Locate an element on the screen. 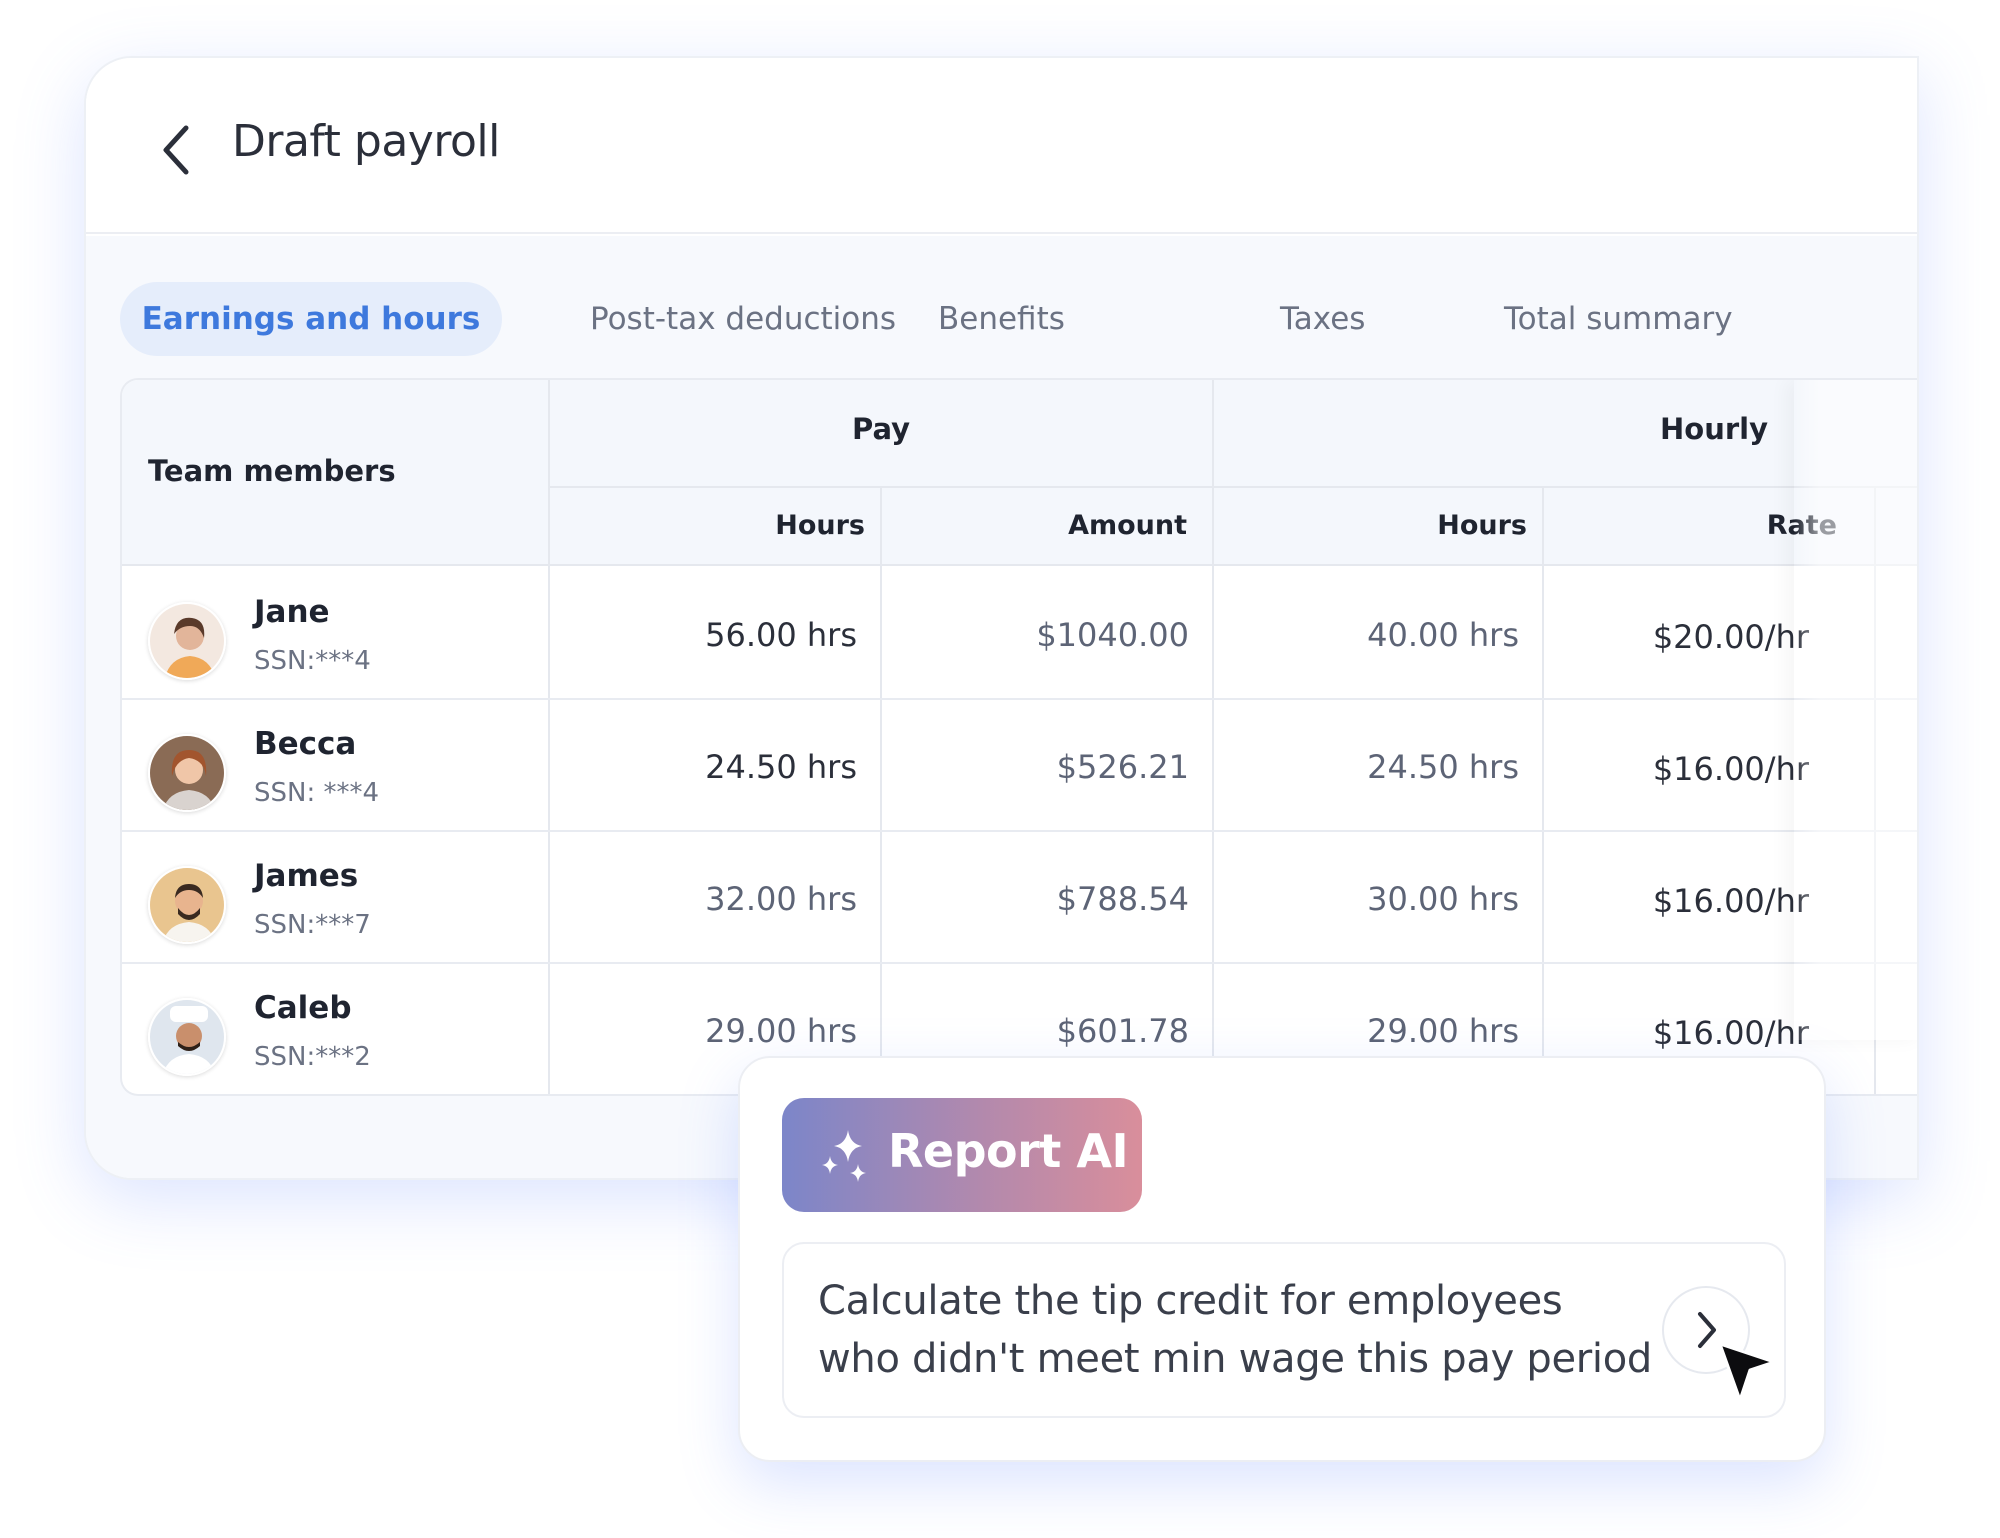 This screenshot has width=2000, height=1538. prompt-text-line-1: Calculate the tip credit for employees is located at coordinates (1190, 1301).